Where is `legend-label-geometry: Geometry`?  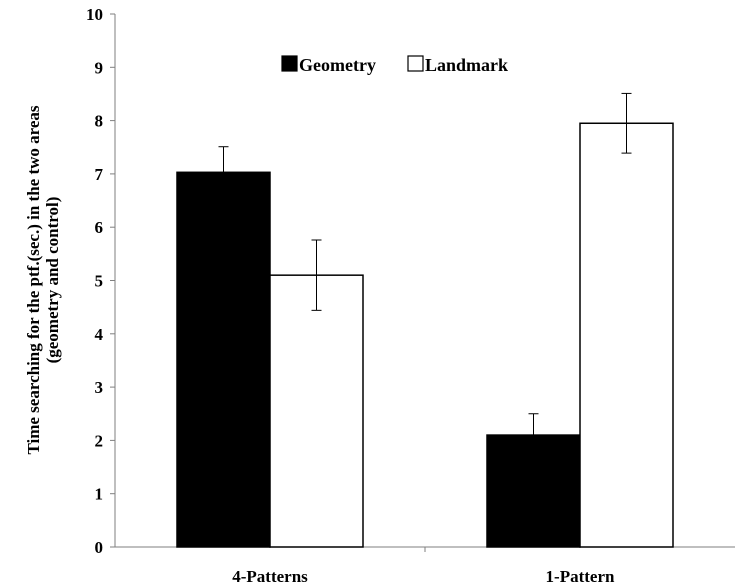 legend-label-geometry: Geometry is located at coordinates (337, 65).